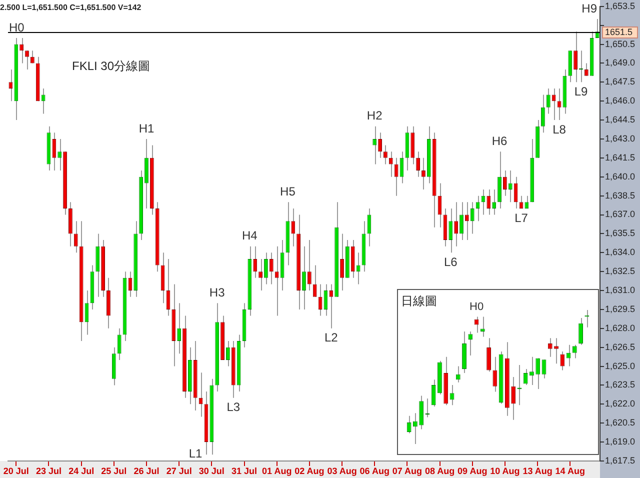 The height and width of the screenshot is (478, 640). What do you see at coordinates (473, 471) in the screenshot?
I see `x-tick-label: 09 Aug` at bounding box center [473, 471].